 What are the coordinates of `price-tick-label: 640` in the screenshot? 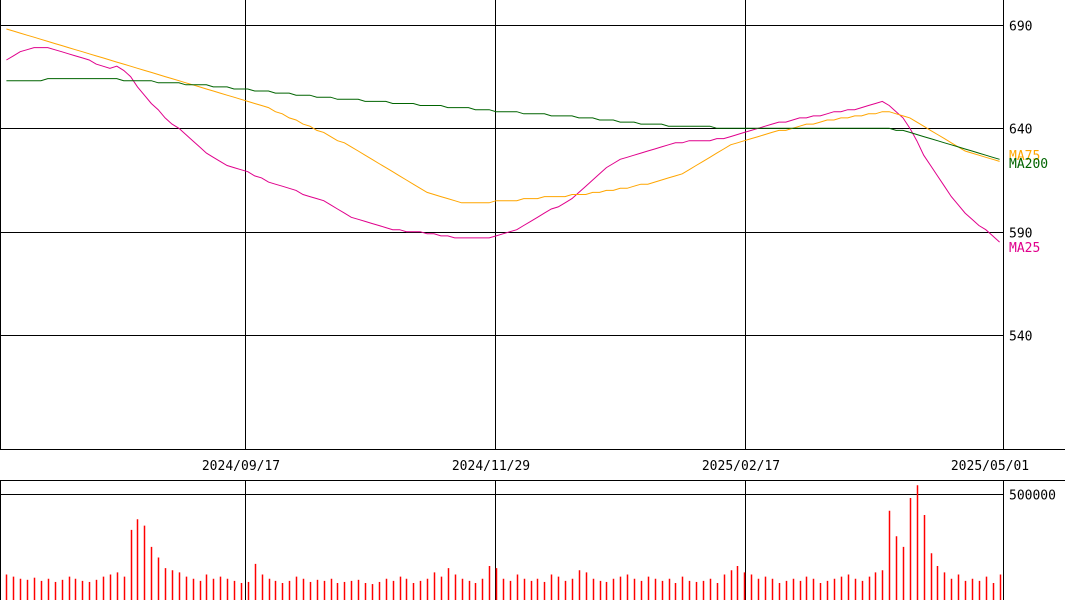 It's located at (1020, 130).